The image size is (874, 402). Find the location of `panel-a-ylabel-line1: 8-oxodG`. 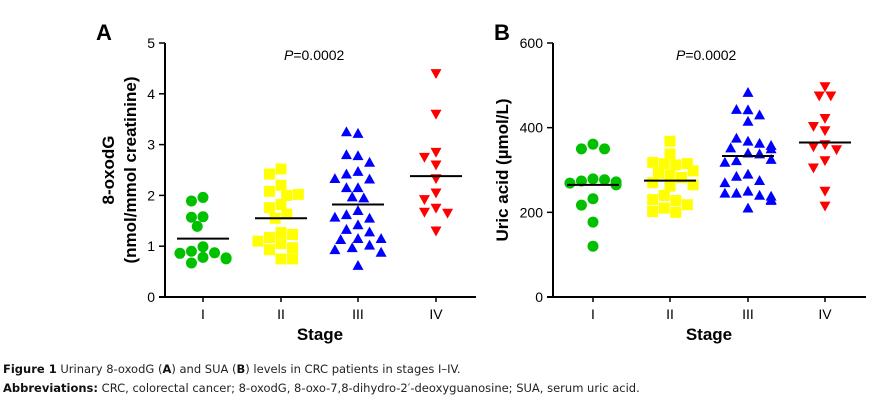

panel-a-ylabel-line1: 8-oxodG is located at coordinates (108, 170).